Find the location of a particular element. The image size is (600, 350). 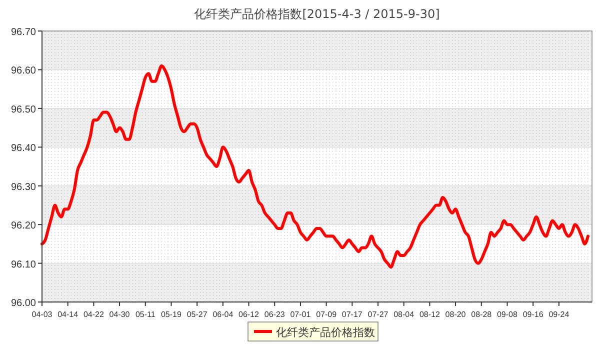

x-tick-label: 08-20 is located at coordinates (455, 314).